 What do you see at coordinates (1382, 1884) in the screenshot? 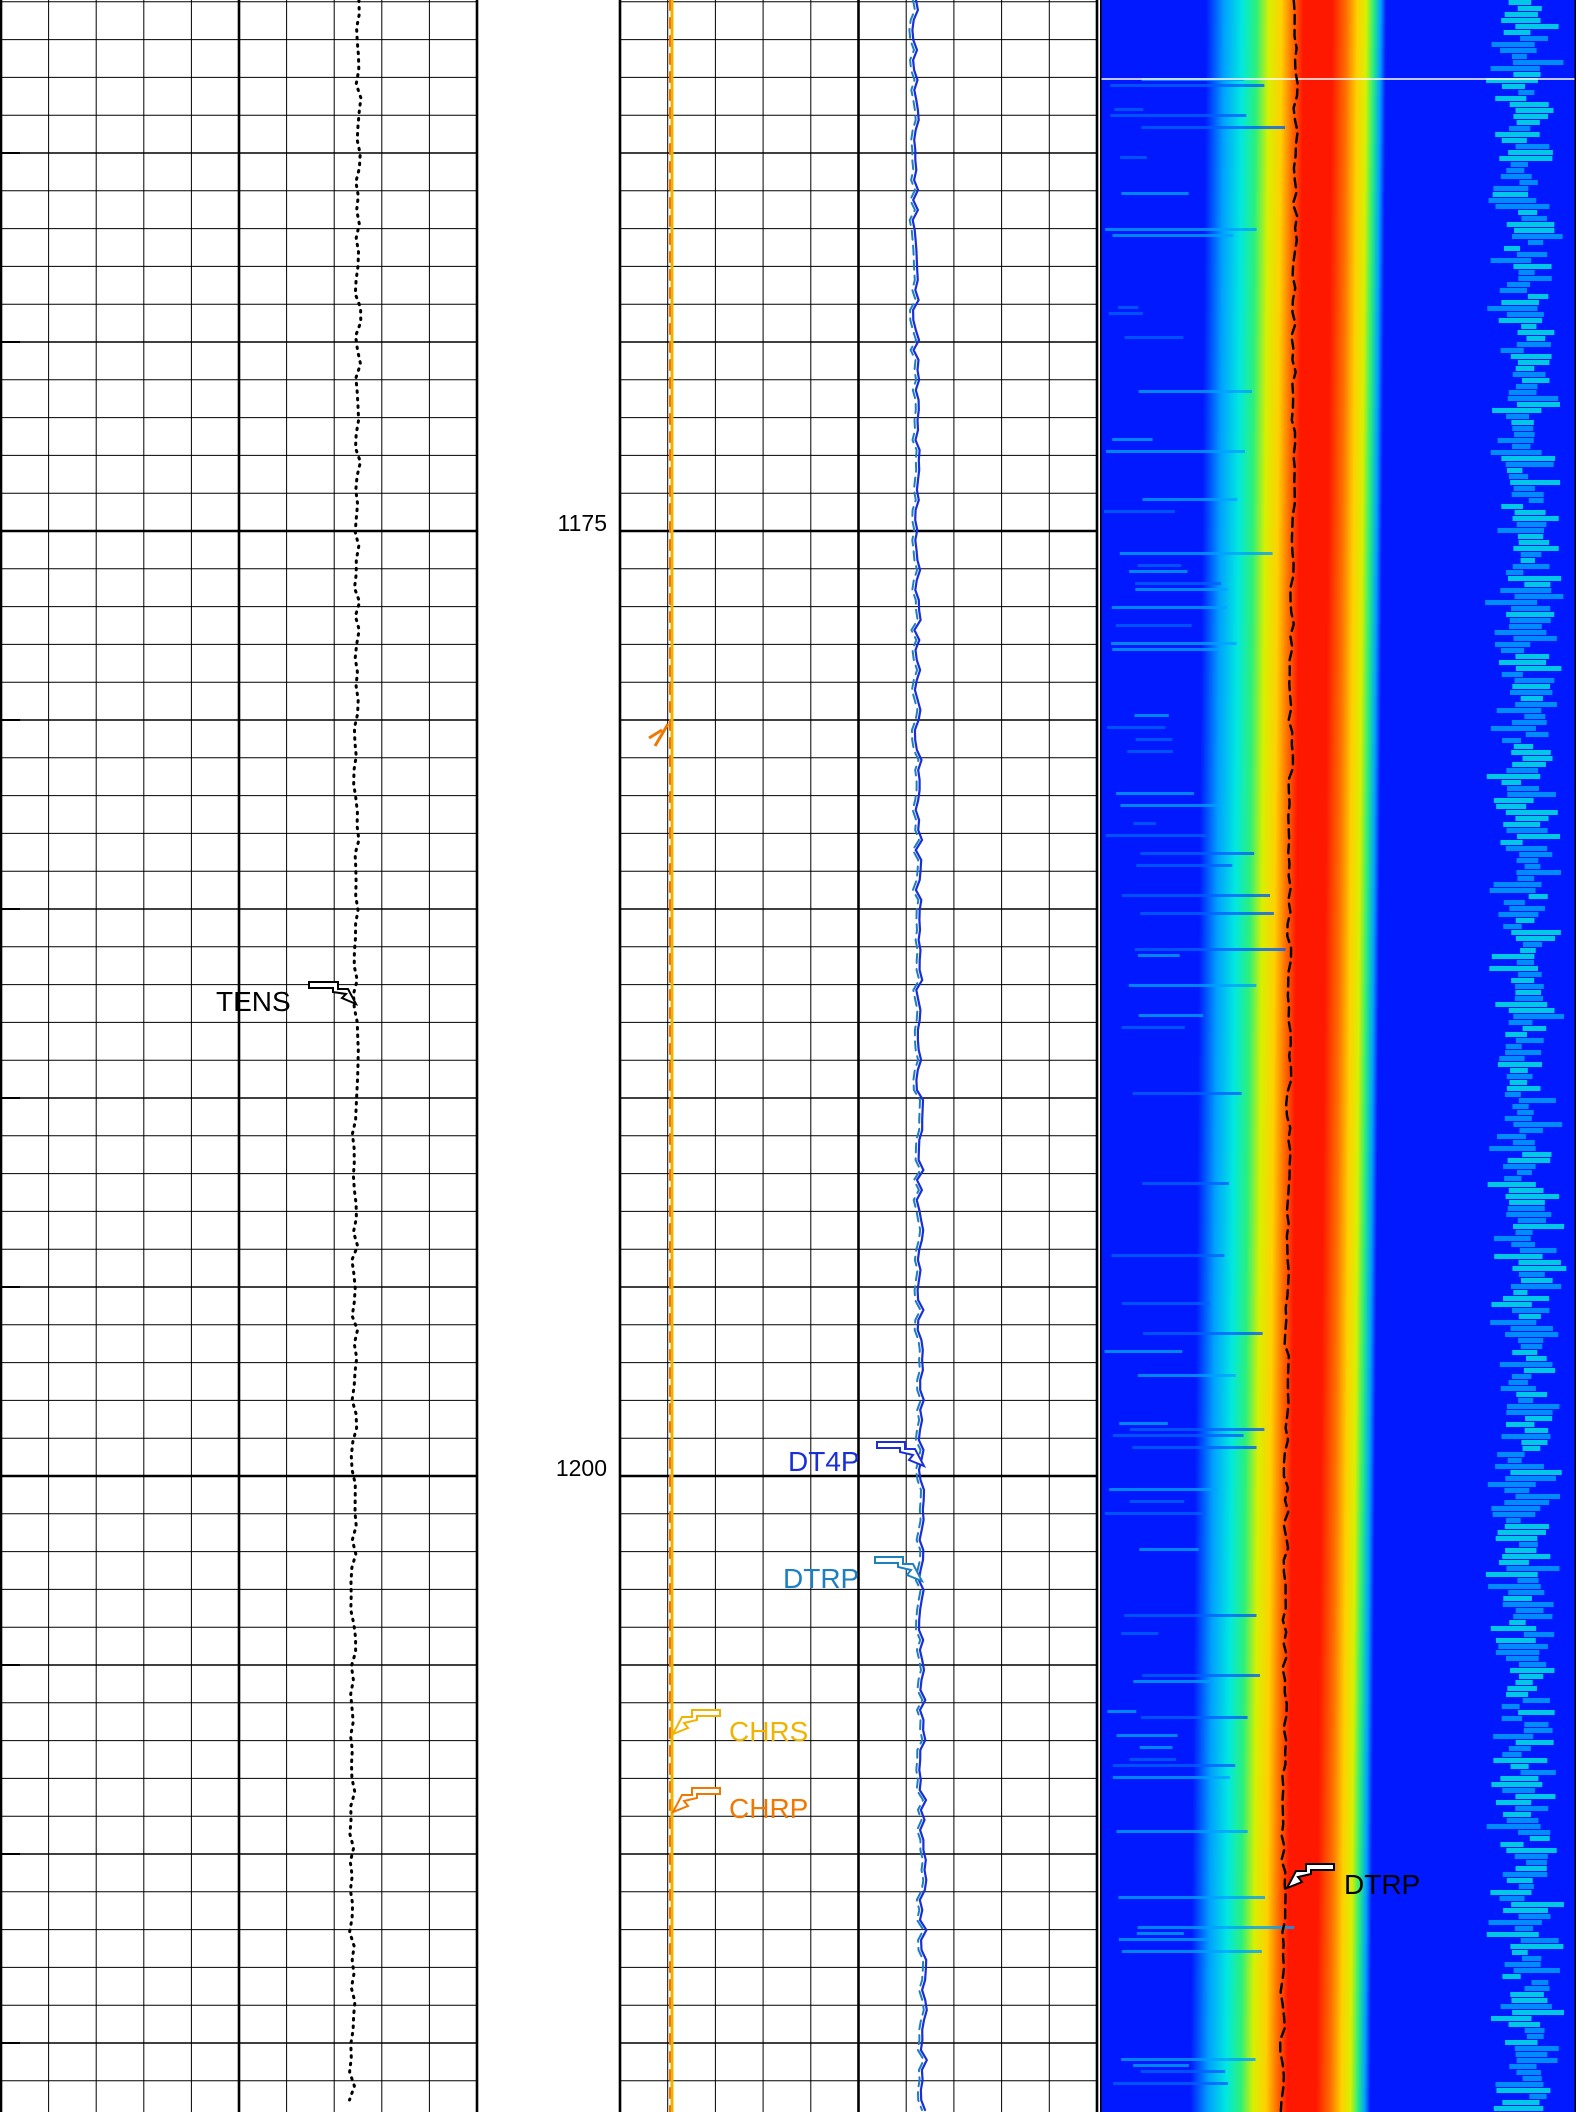
I see `dtrp-vdl-curve-label: DTRP` at bounding box center [1382, 1884].